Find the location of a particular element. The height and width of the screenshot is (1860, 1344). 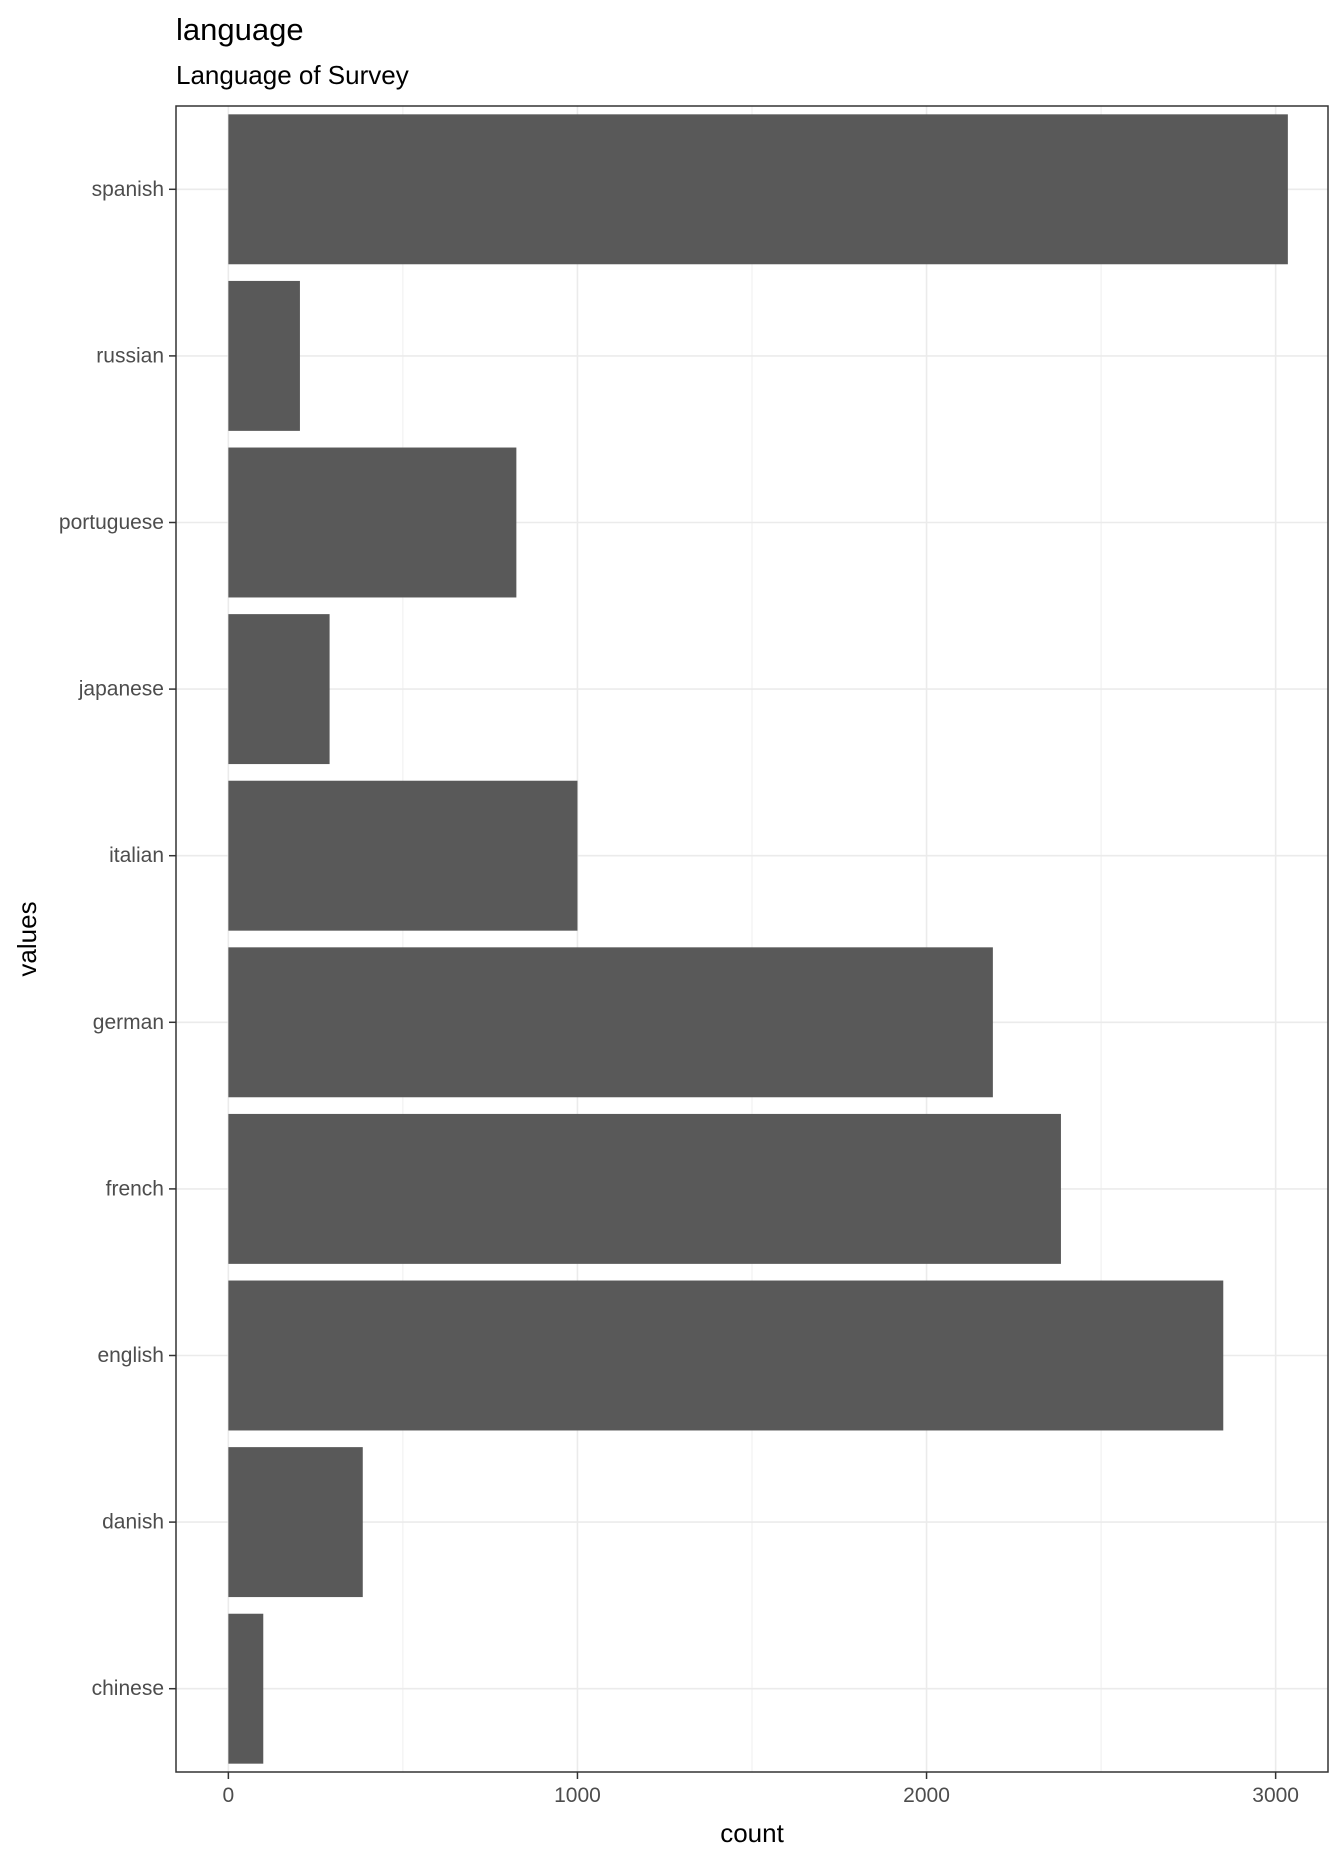

y-tick-label: english is located at coordinates (130, 1355).